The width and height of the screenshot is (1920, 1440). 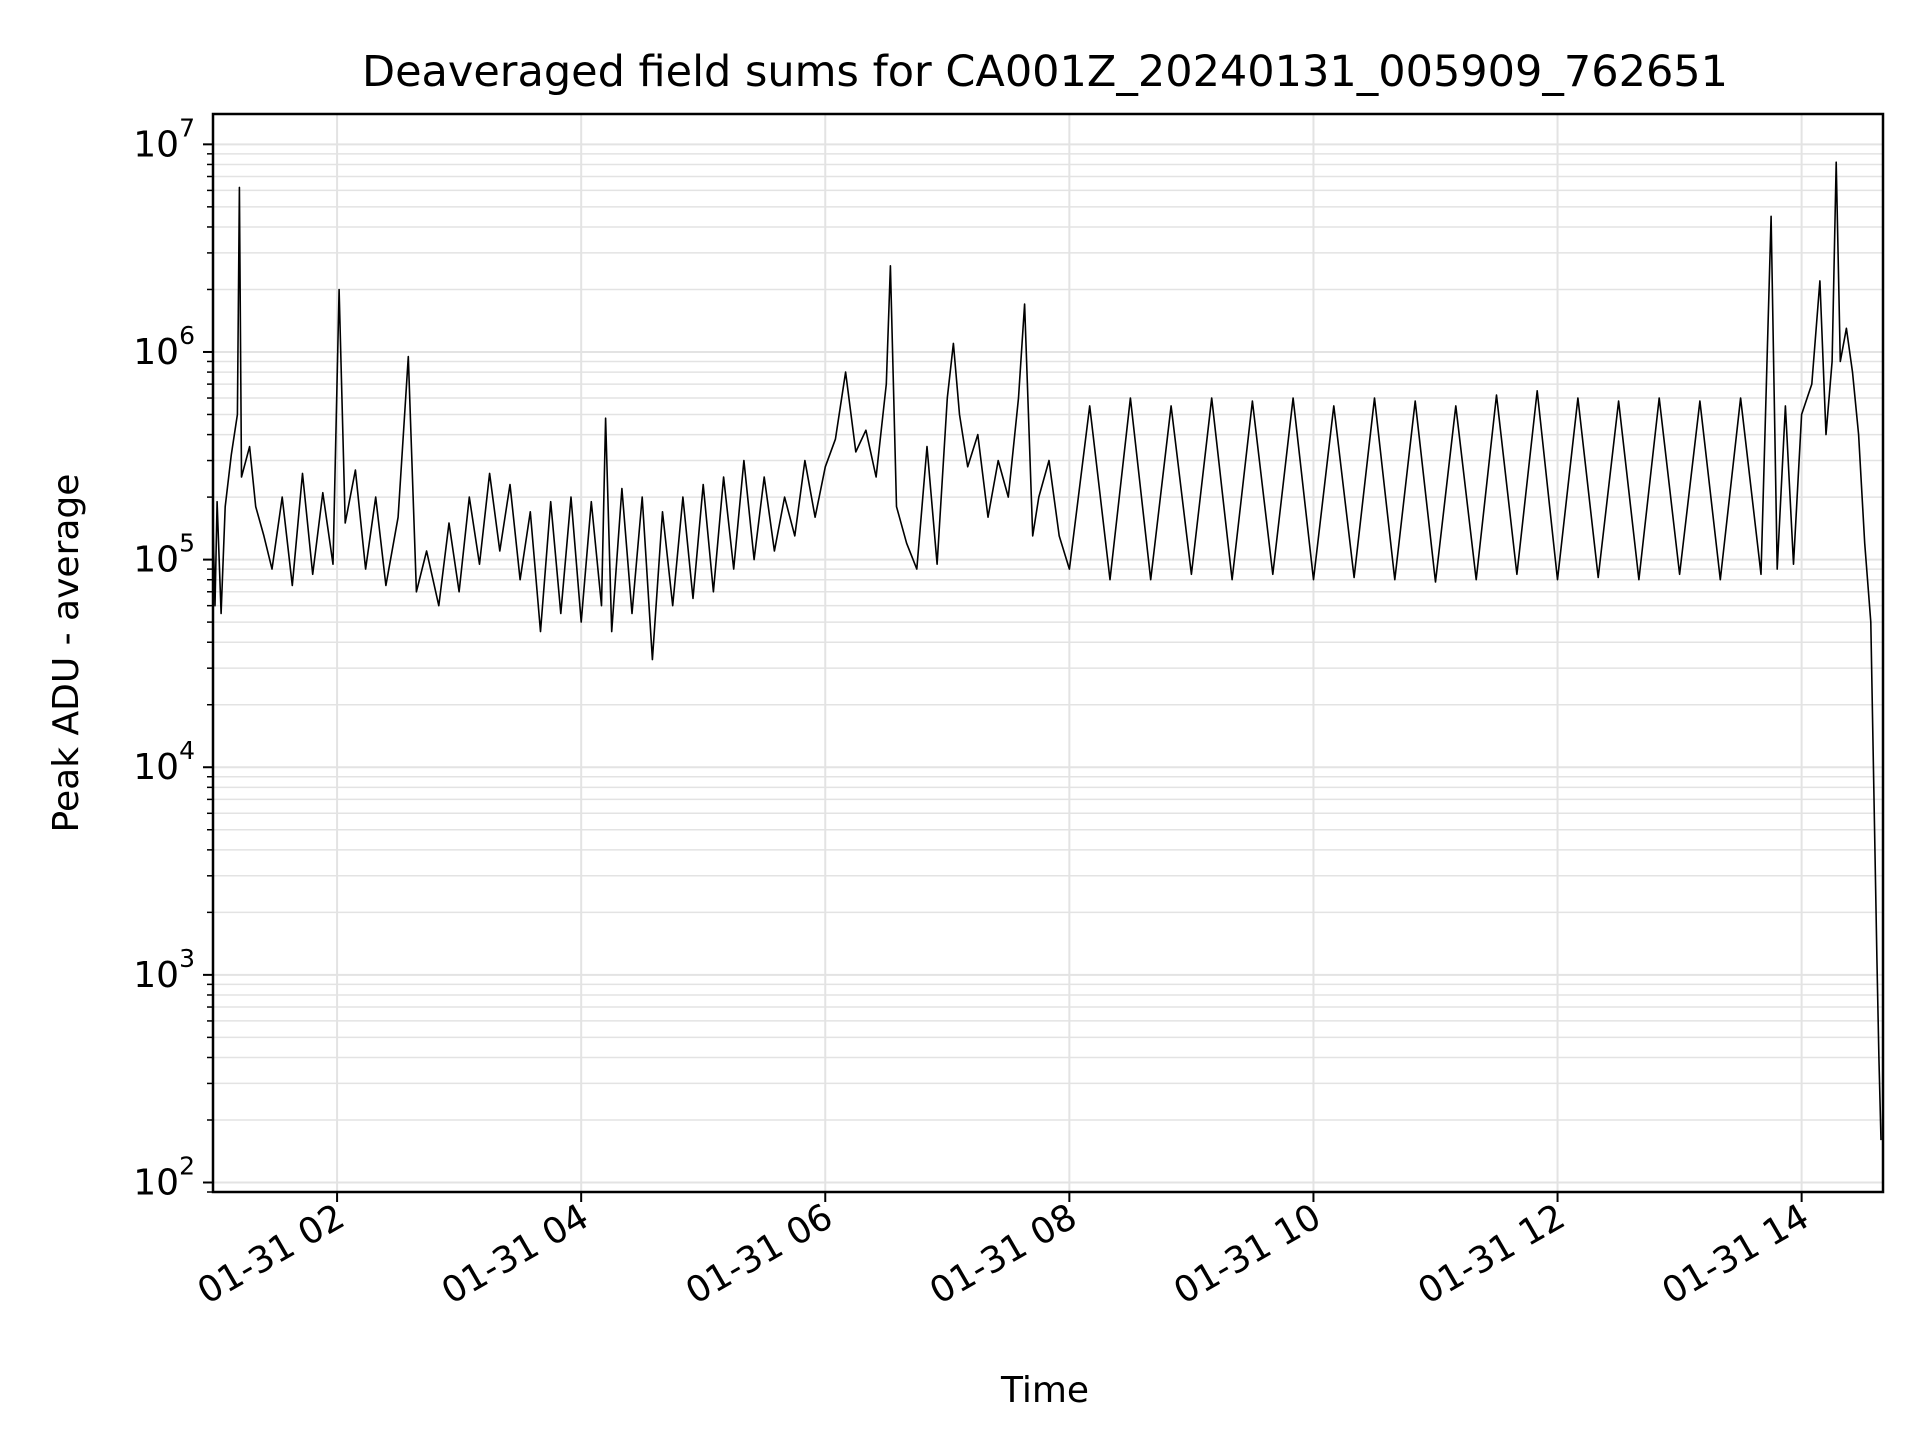 What do you see at coordinates (173, 658) in the screenshot?
I see `y-axis: 10² 10³ 10⁴ 10⁵ 10⁶ 10⁷` at bounding box center [173, 658].